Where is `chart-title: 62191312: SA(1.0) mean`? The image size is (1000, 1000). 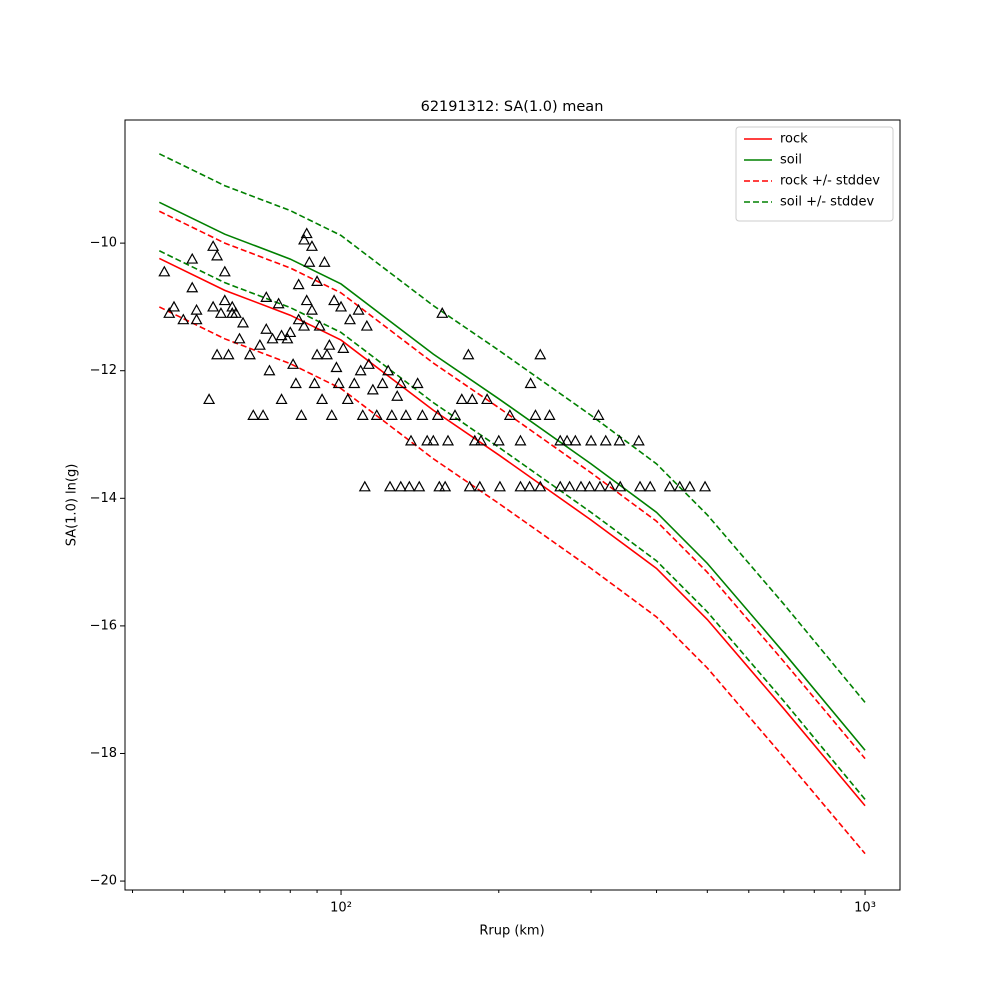 chart-title: 62191312: SA(1.0) mean is located at coordinates (512, 107).